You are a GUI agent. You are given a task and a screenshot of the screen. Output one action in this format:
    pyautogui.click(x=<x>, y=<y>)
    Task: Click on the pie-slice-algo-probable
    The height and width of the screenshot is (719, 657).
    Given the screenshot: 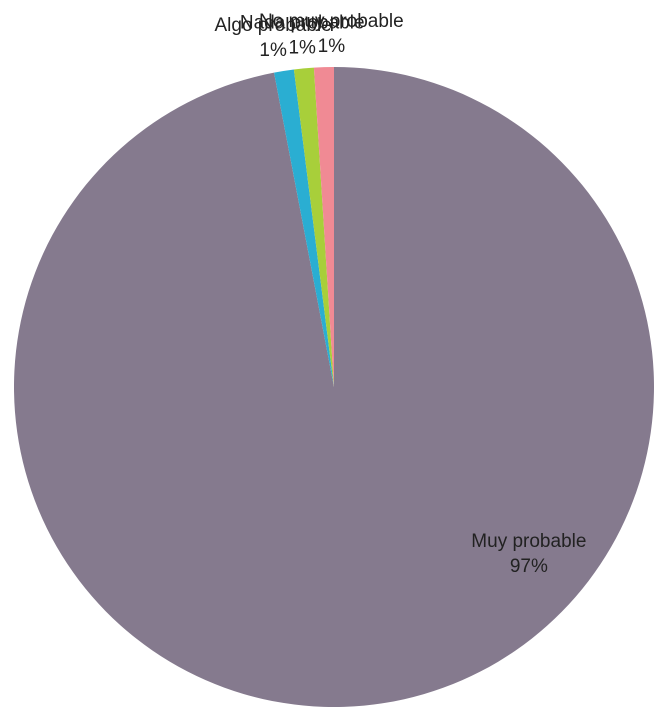 What is the action you would take?
    pyautogui.click(x=304, y=228)
    